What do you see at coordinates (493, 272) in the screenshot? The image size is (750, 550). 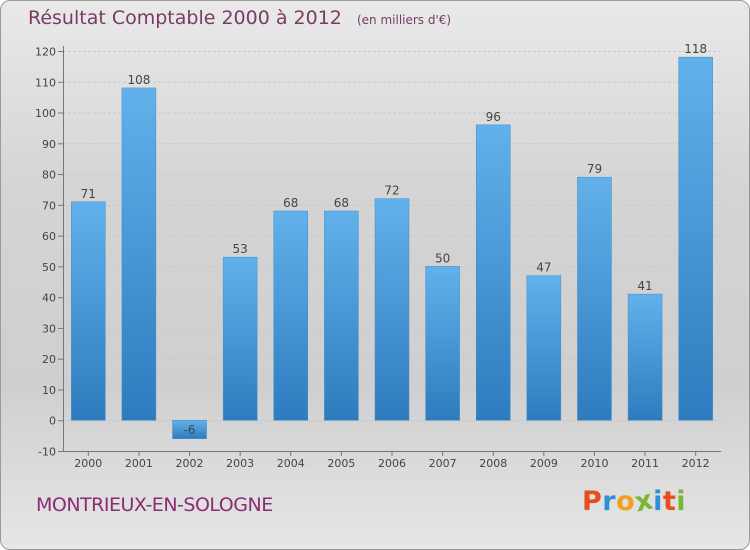 I see `bar-2008` at bounding box center [493, 272].